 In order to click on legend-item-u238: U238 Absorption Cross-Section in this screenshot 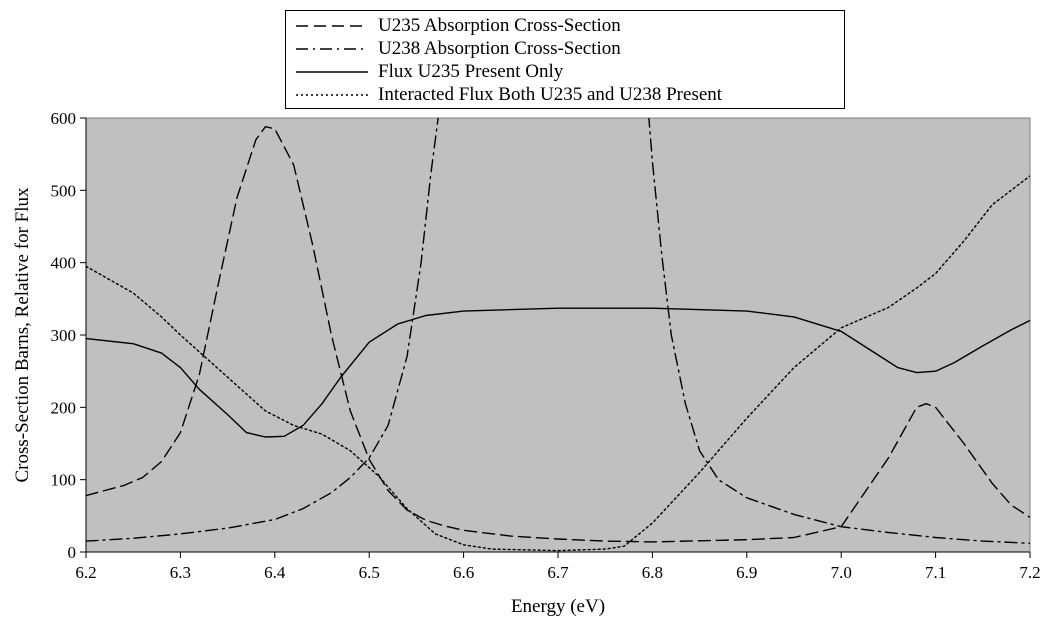, I will do `click(456, 49)`.